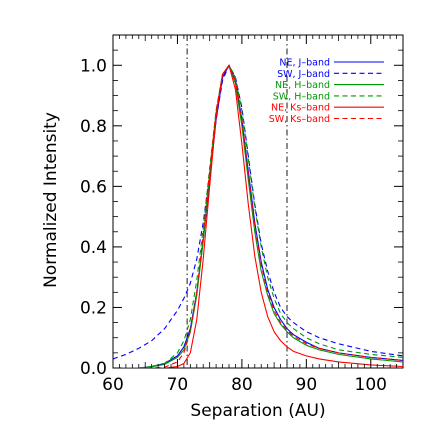 The height and width of the screenshot is (436, 436). I want to click on x-axis-label: Separation (AU), so click(257, 411).